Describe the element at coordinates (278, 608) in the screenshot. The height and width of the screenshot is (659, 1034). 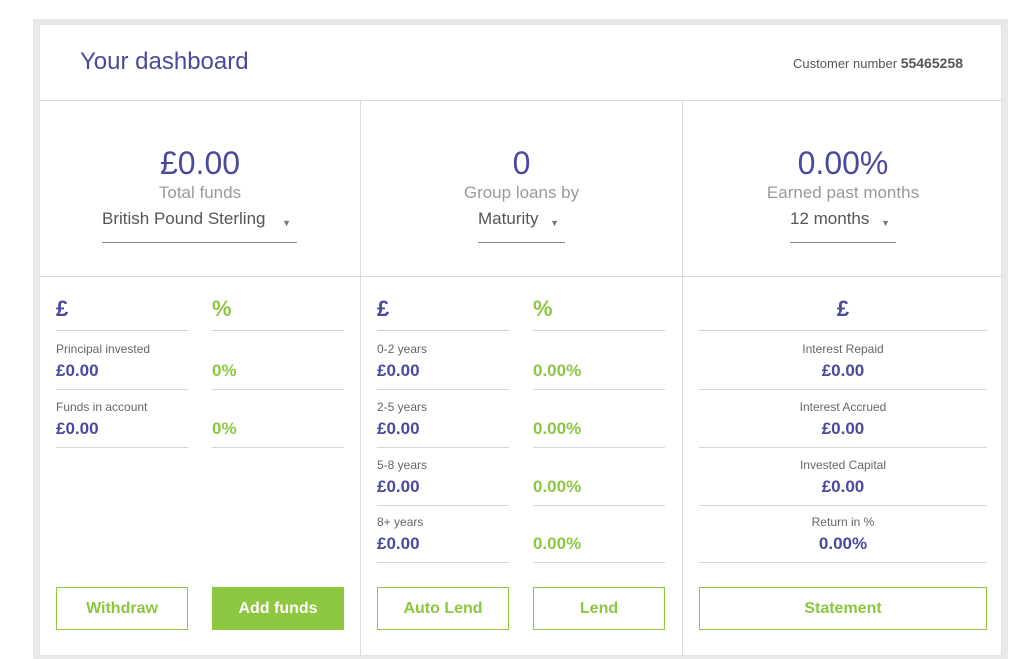
I see `add-funds-button: Add funds` at that location.